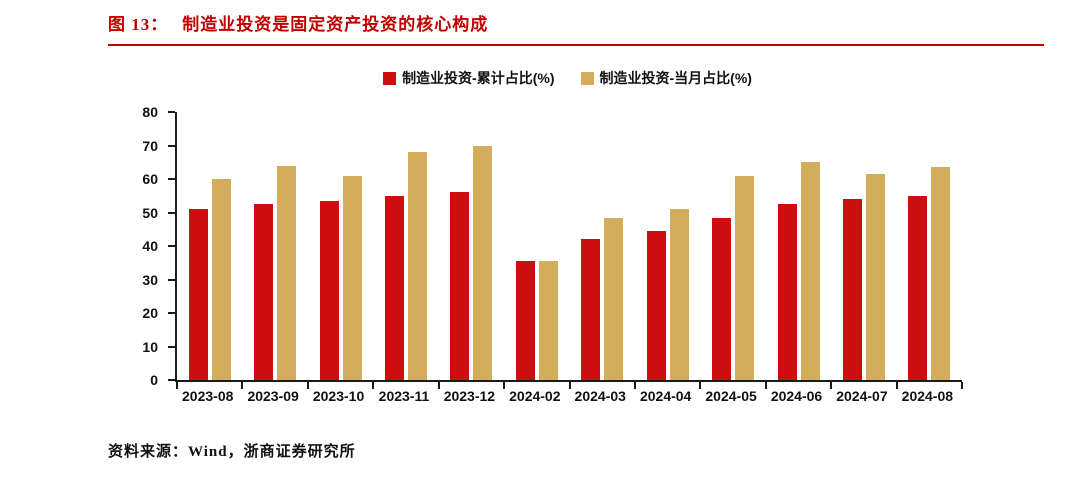  I want to click on y-tick-label: 30, so click(150, 279).